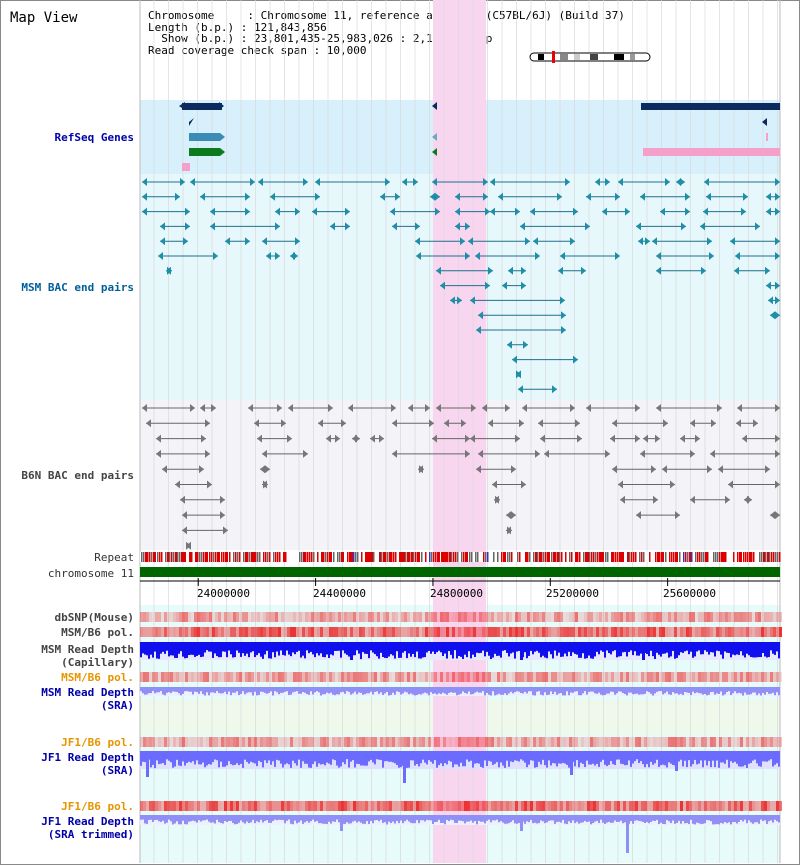  I want to click on track-label-msm-b6-pol: MSM/B6 pol., so click(97, 632).